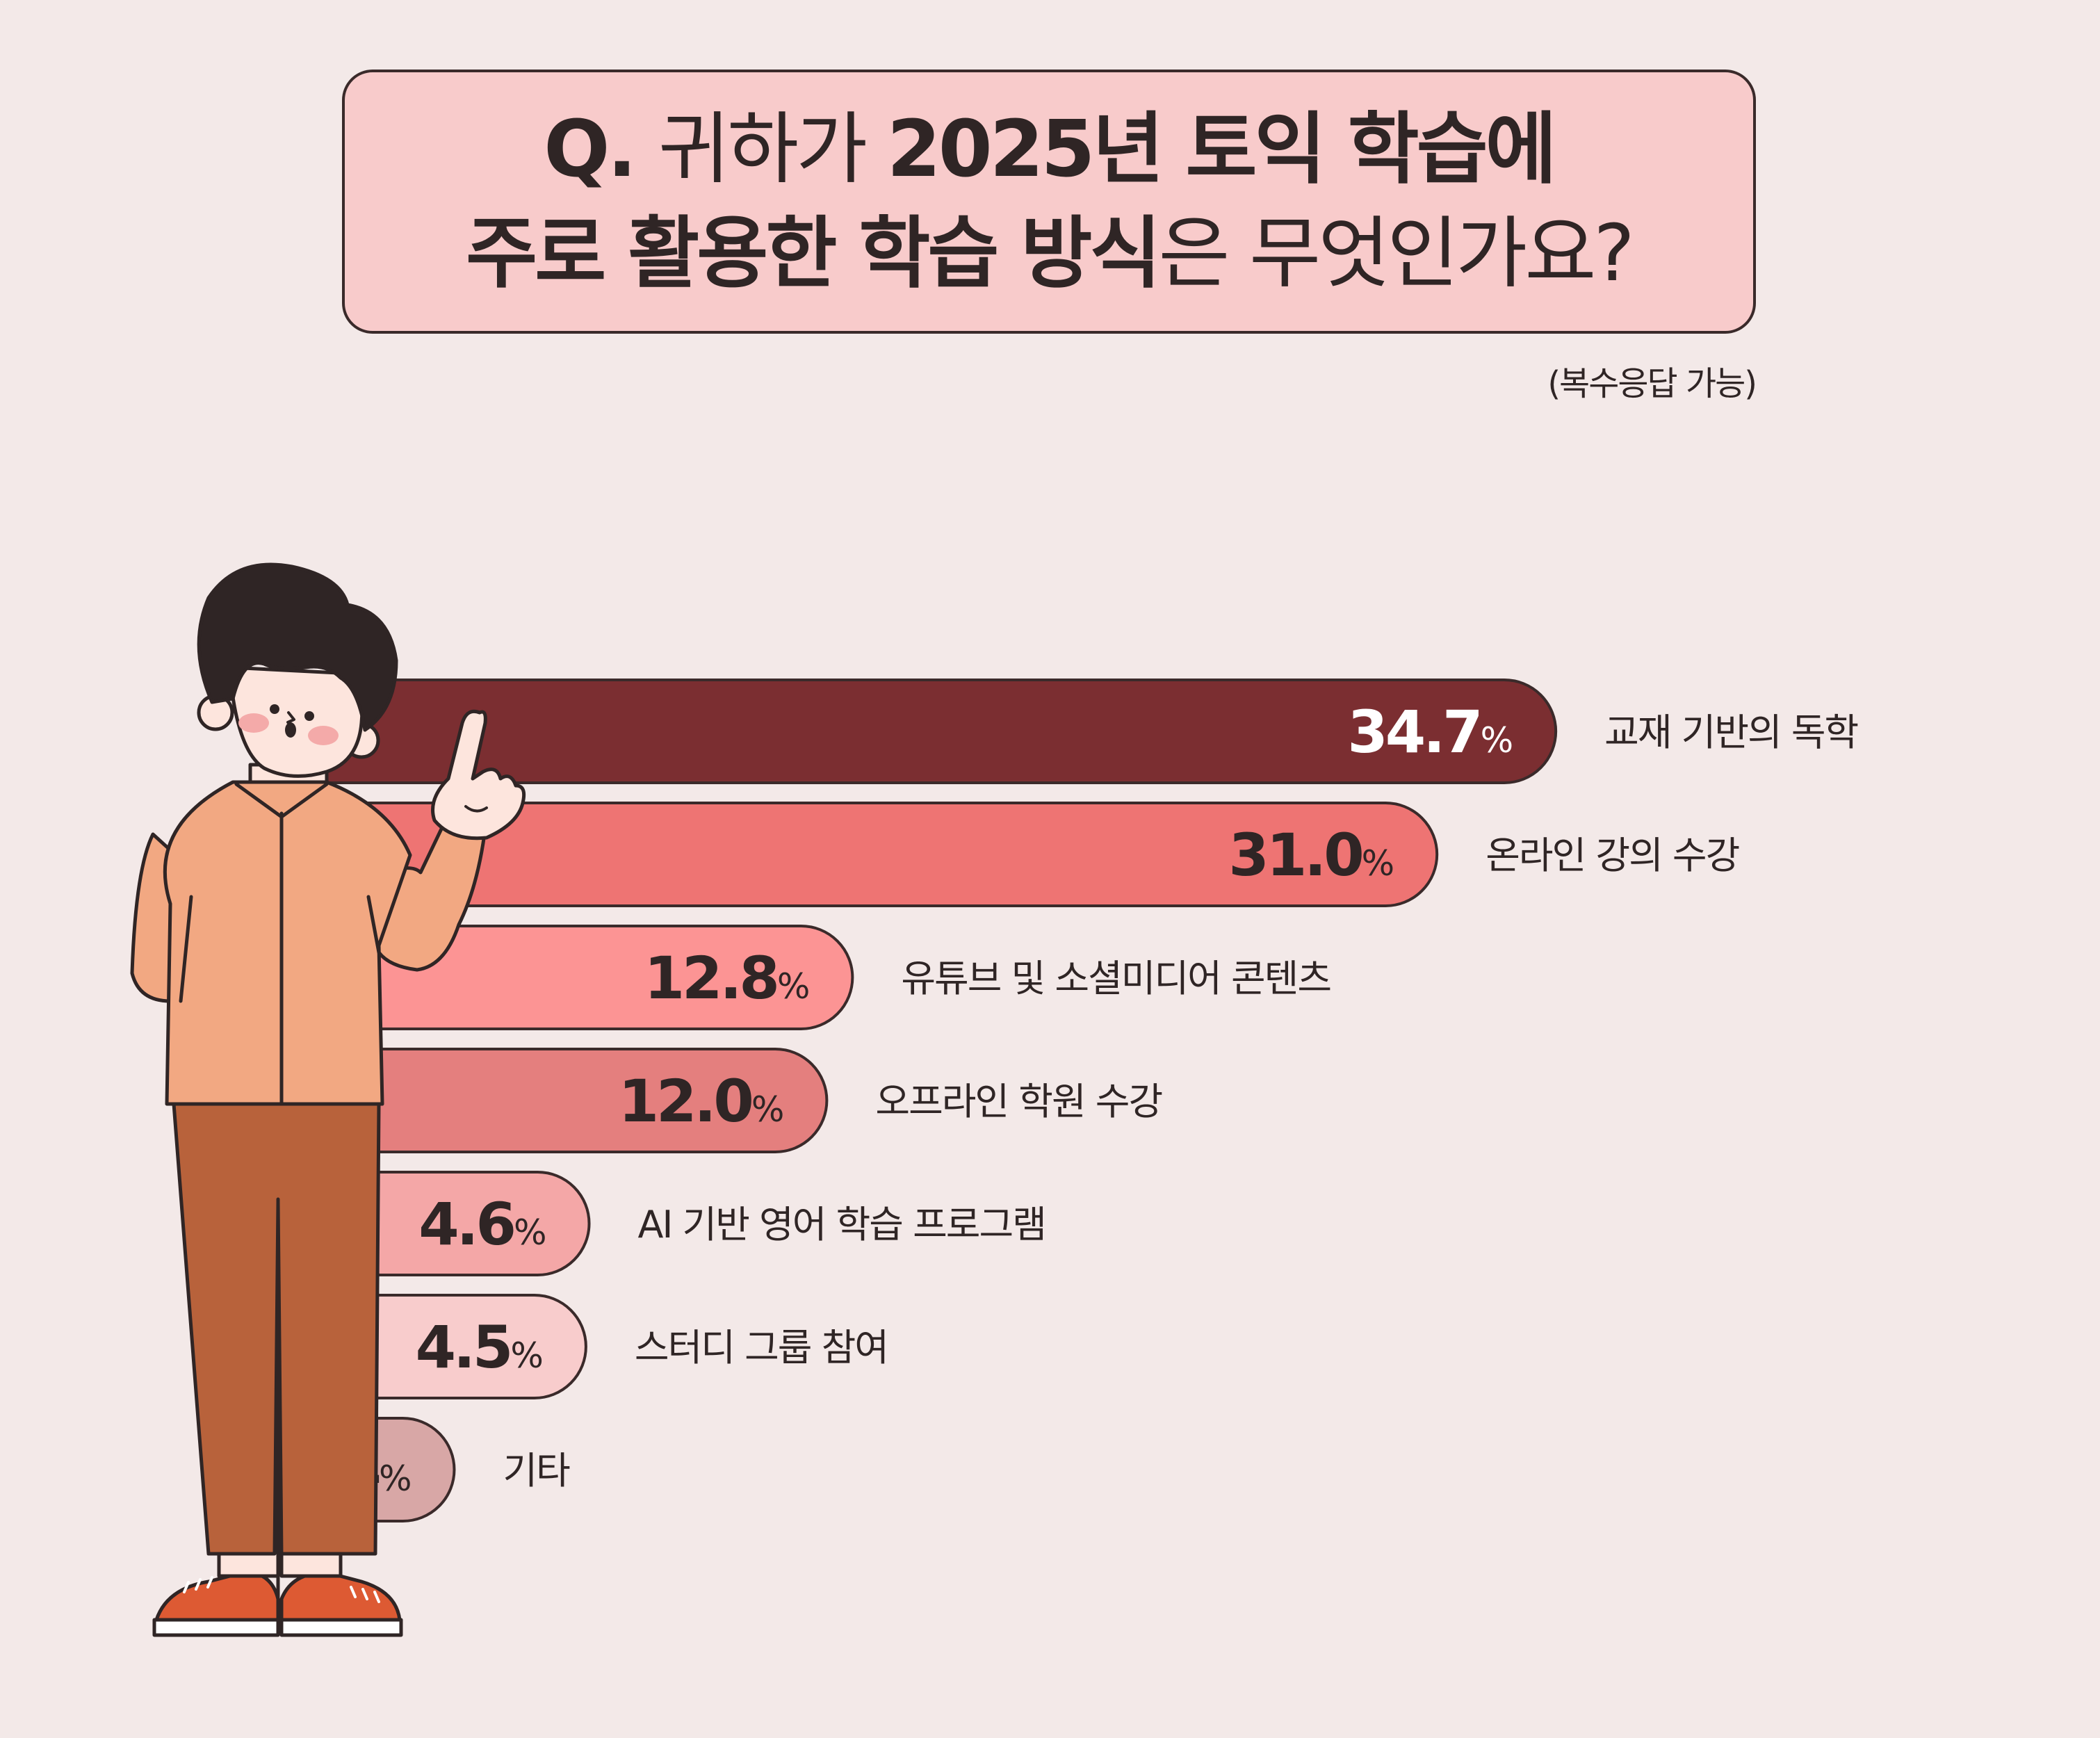  I want to click on title-segment: 귀하가, so click(772, 149).